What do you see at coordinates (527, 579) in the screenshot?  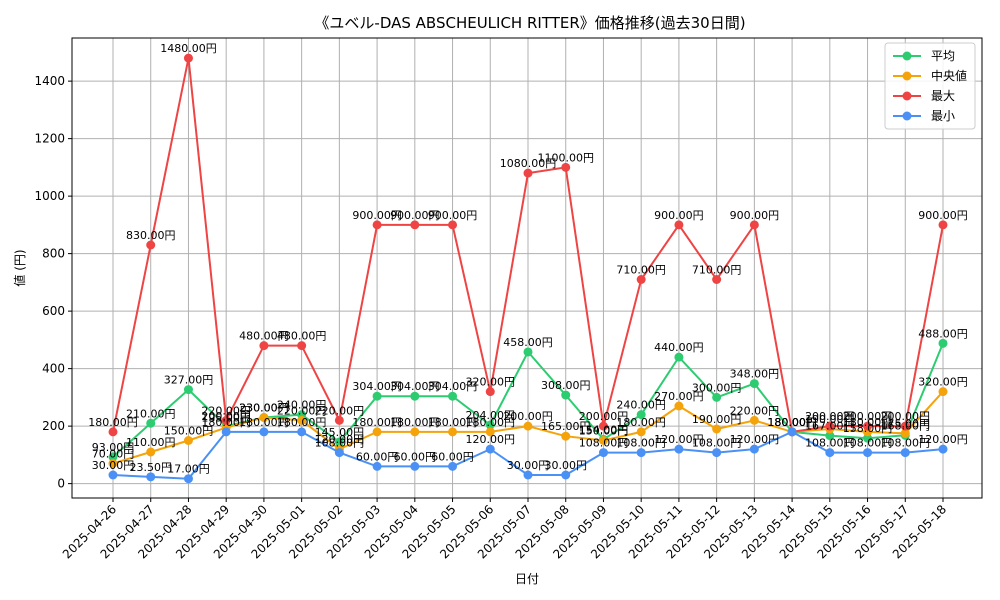 I see `x-axis-title: 日付` at bounding box center [527, 579].